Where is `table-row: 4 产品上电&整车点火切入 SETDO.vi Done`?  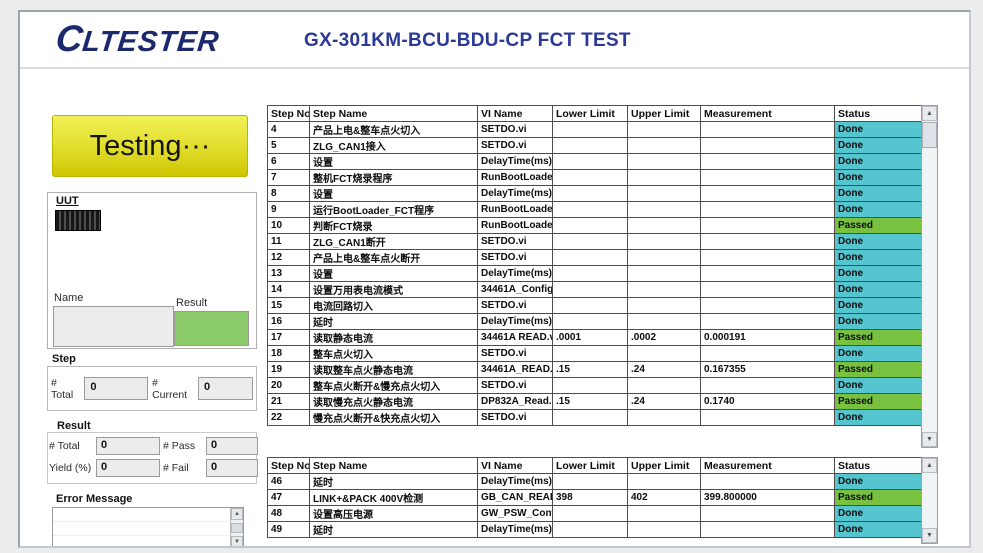 table-row: 4 产品上电&整车点火切入 SETDO.vi Done is located at coordinates (594, 129).